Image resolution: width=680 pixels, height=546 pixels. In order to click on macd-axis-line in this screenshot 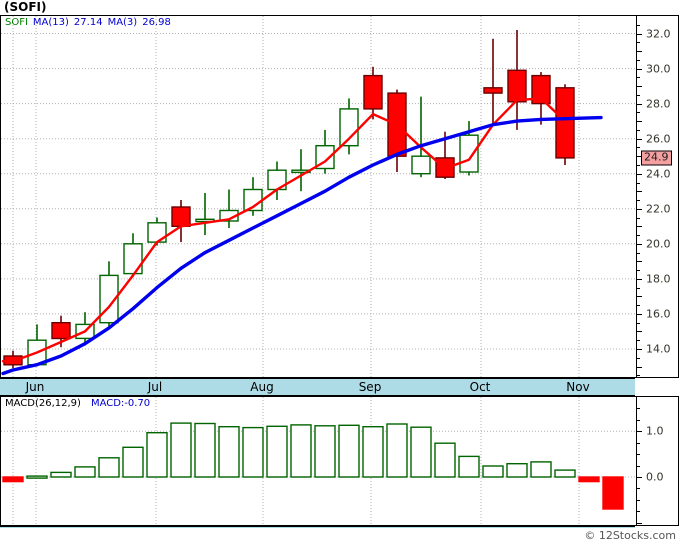, I will do `click(636, 461)`.